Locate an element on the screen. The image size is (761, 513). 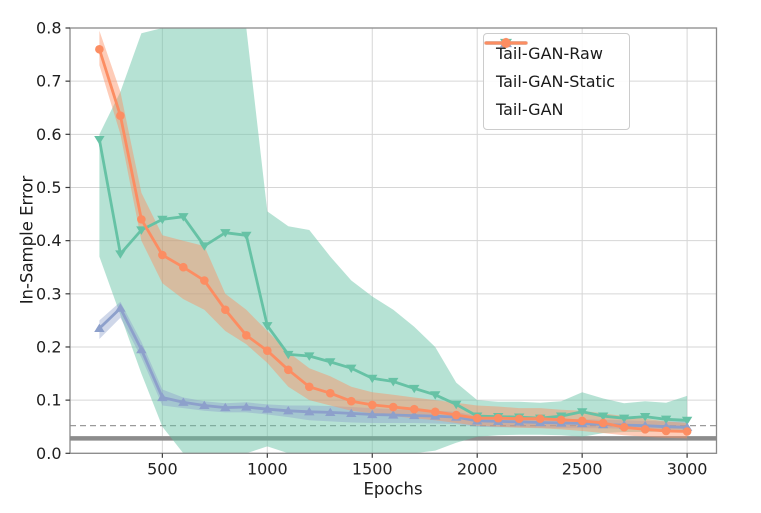
y-tick-label-0.0: 0.0 is located at coordinates (48, 453).